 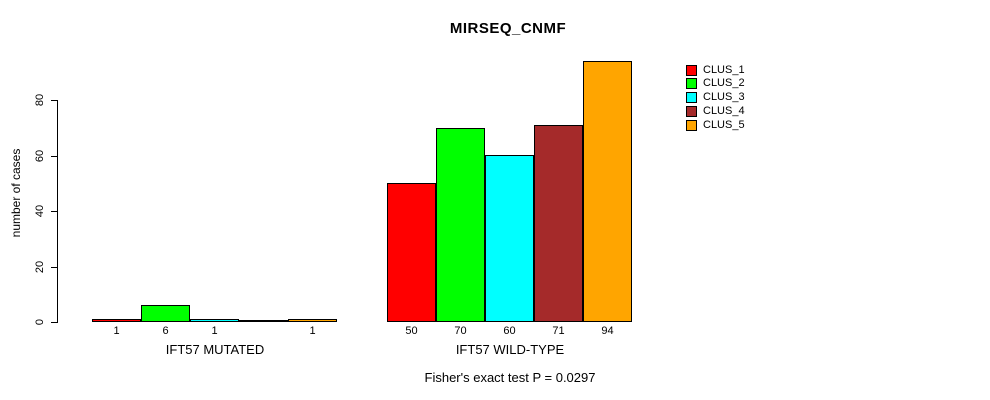 What do you see at coordinates (724, 124) in the screenshot?
I see `legend-label: CLUS_5` at bounding box center [724, 124].